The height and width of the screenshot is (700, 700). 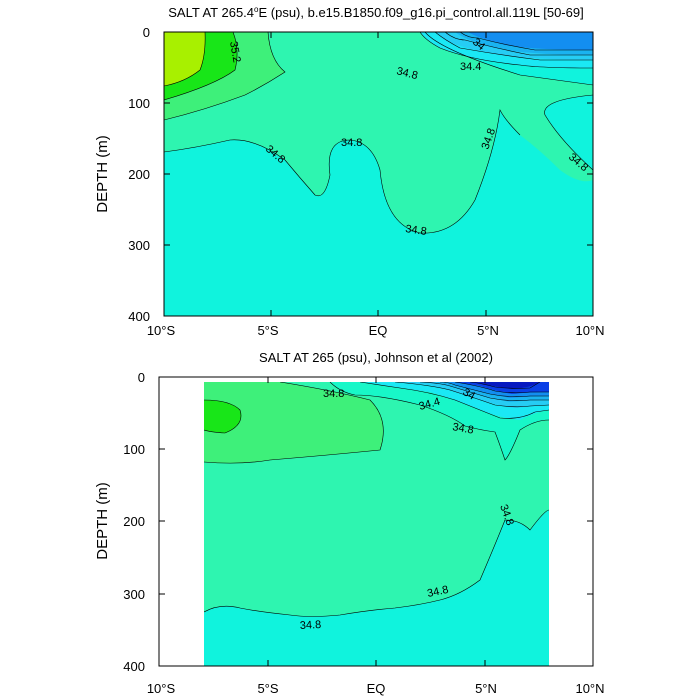 What do you see at coordinates (102, 521) in the screenshot?
I see `obs-y-axis-label: DEPTH (m)` at bounding box center [102, 521].